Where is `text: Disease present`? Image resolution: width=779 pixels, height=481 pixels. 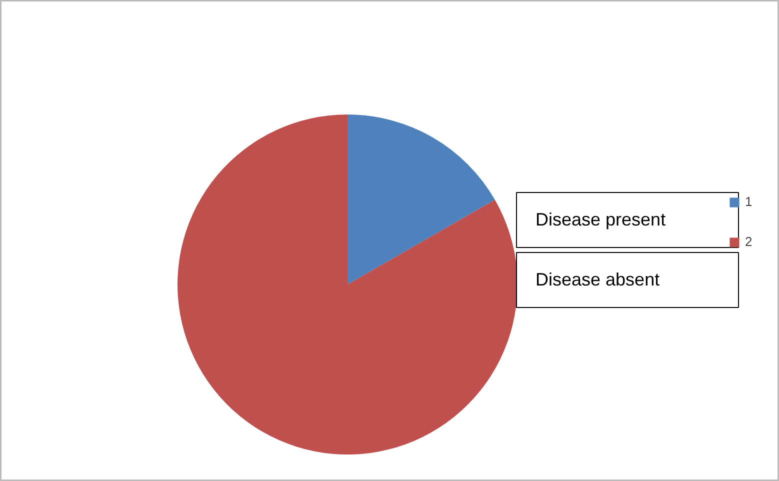 text: Disease present is located at coordinates (601, 220).